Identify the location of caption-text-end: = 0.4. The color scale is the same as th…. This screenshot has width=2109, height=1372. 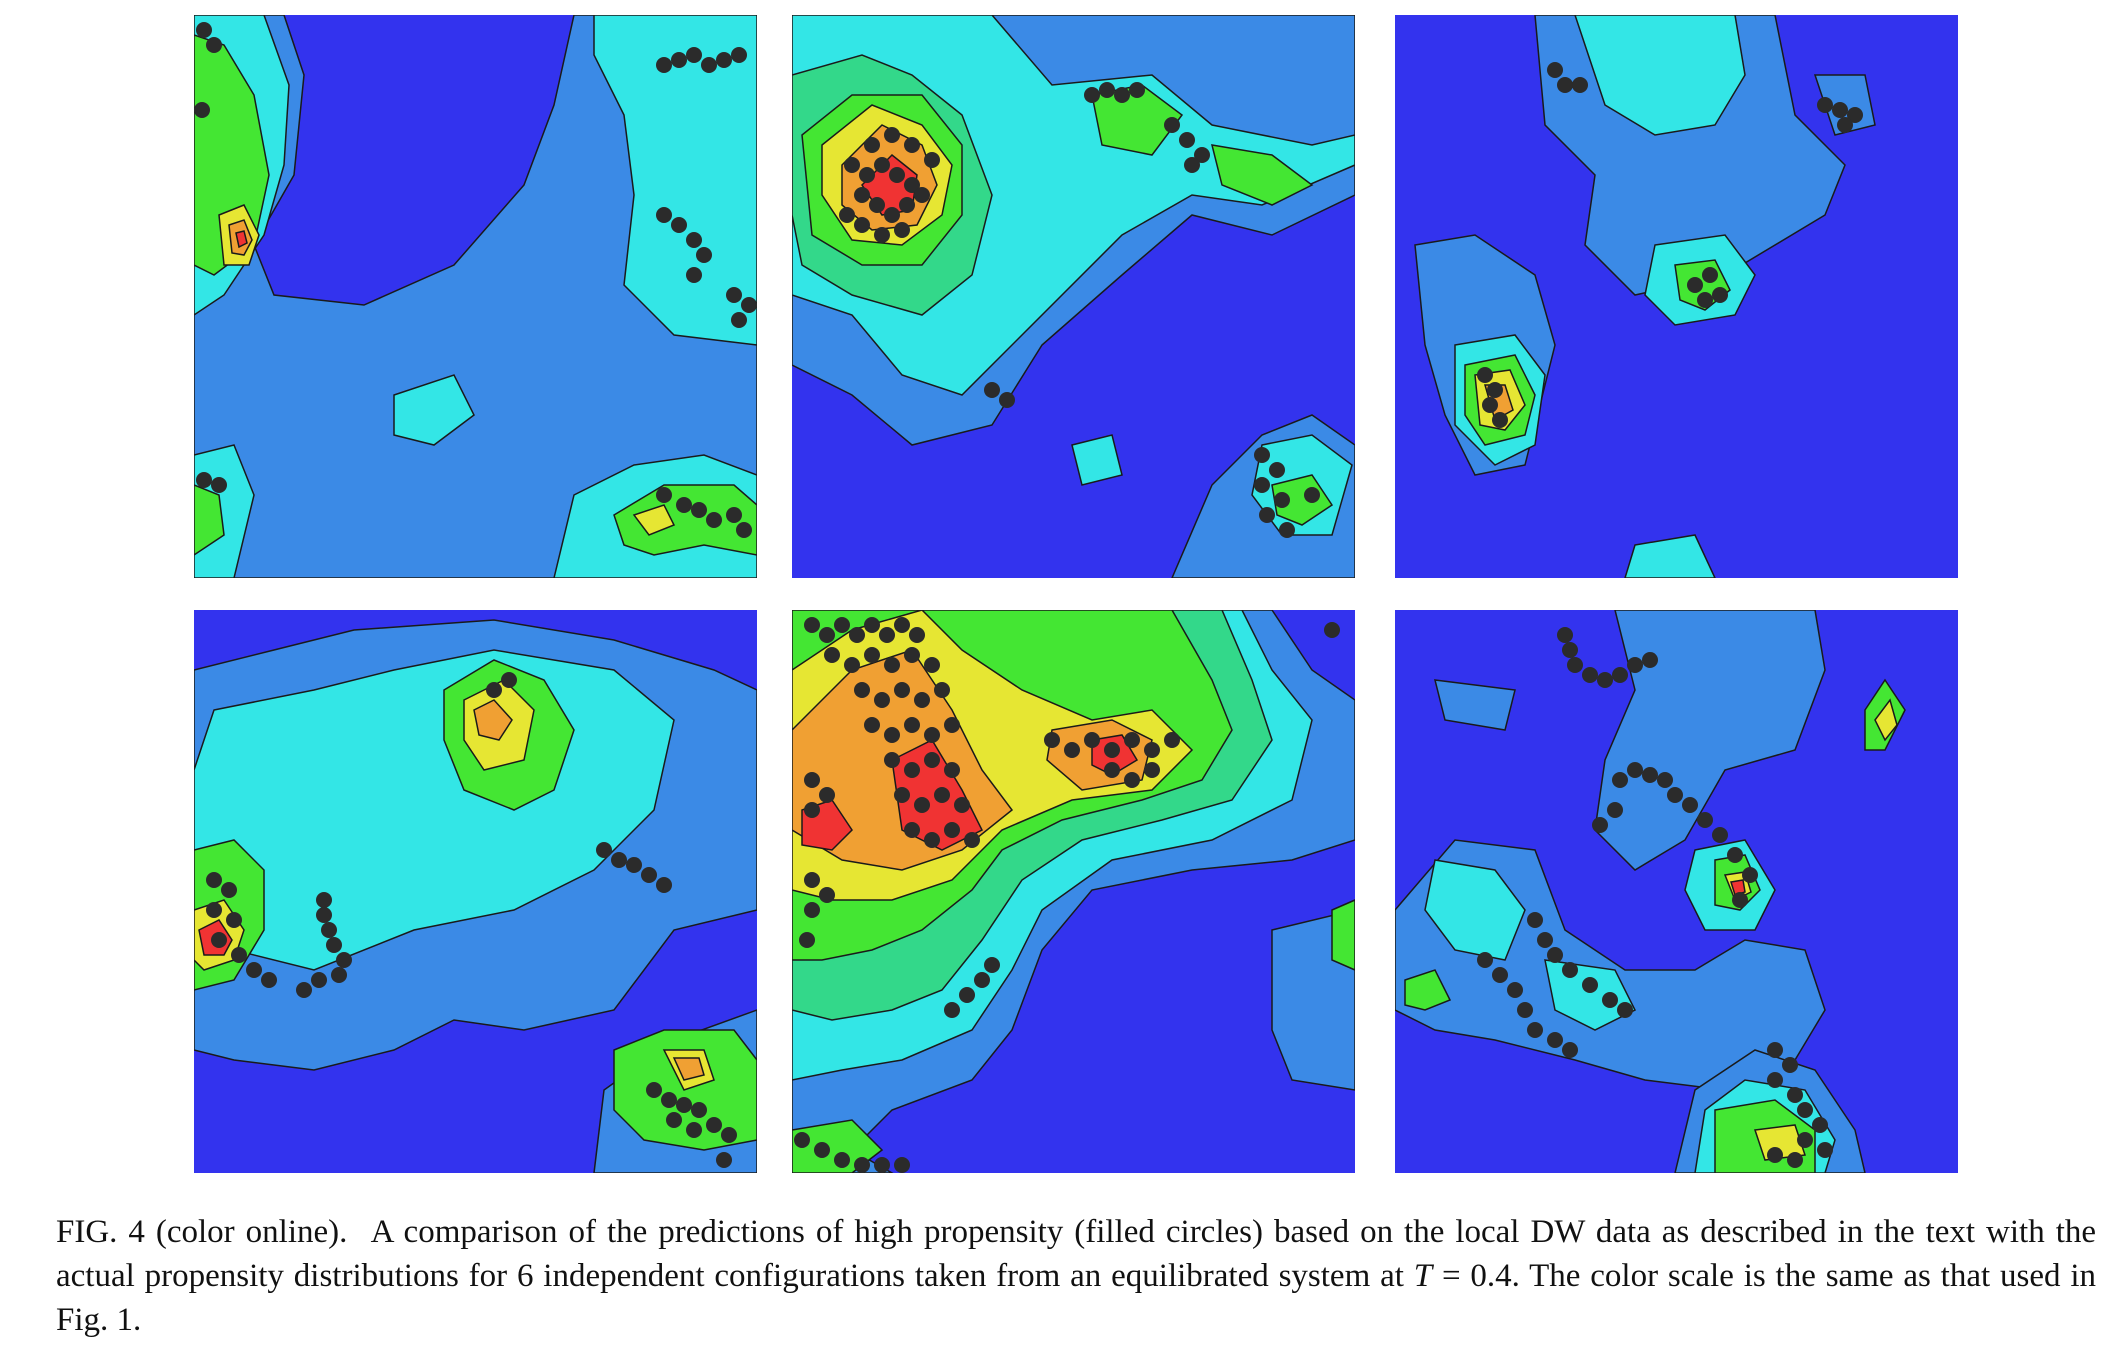
(1076, 1298).